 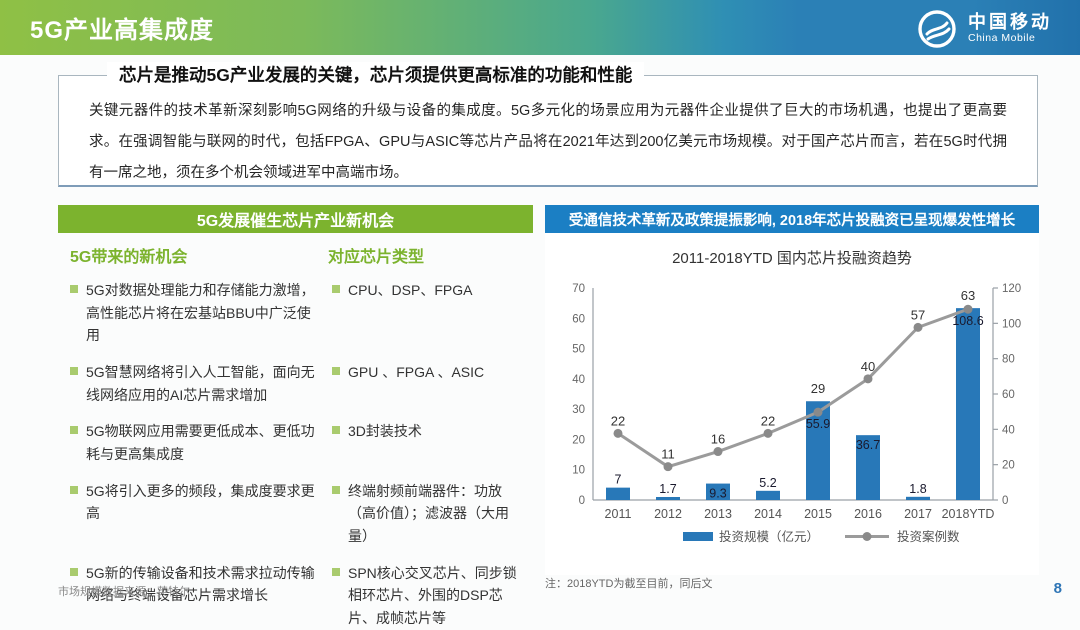 I want to click on legend-bar-label: 投资规模（亿元）, so click(x=769, y=536).